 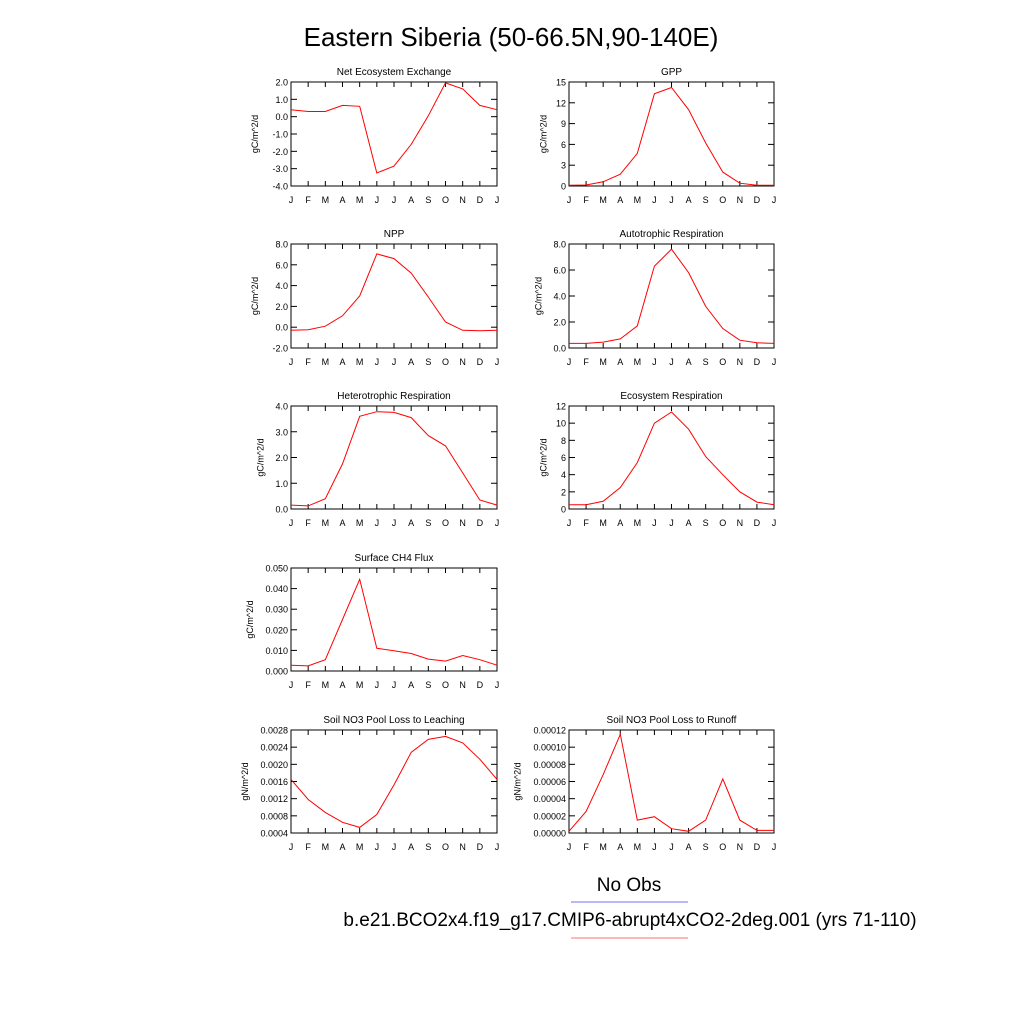 I want to click on y-tick-label: 0.0008, so click(x=274, y=816).